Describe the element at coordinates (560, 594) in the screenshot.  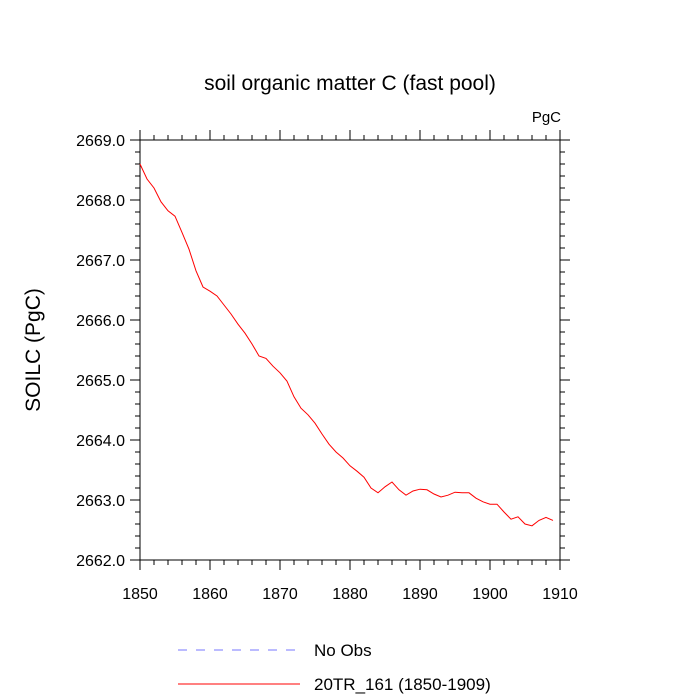
I see `x-tick-label: 1910` at that location.